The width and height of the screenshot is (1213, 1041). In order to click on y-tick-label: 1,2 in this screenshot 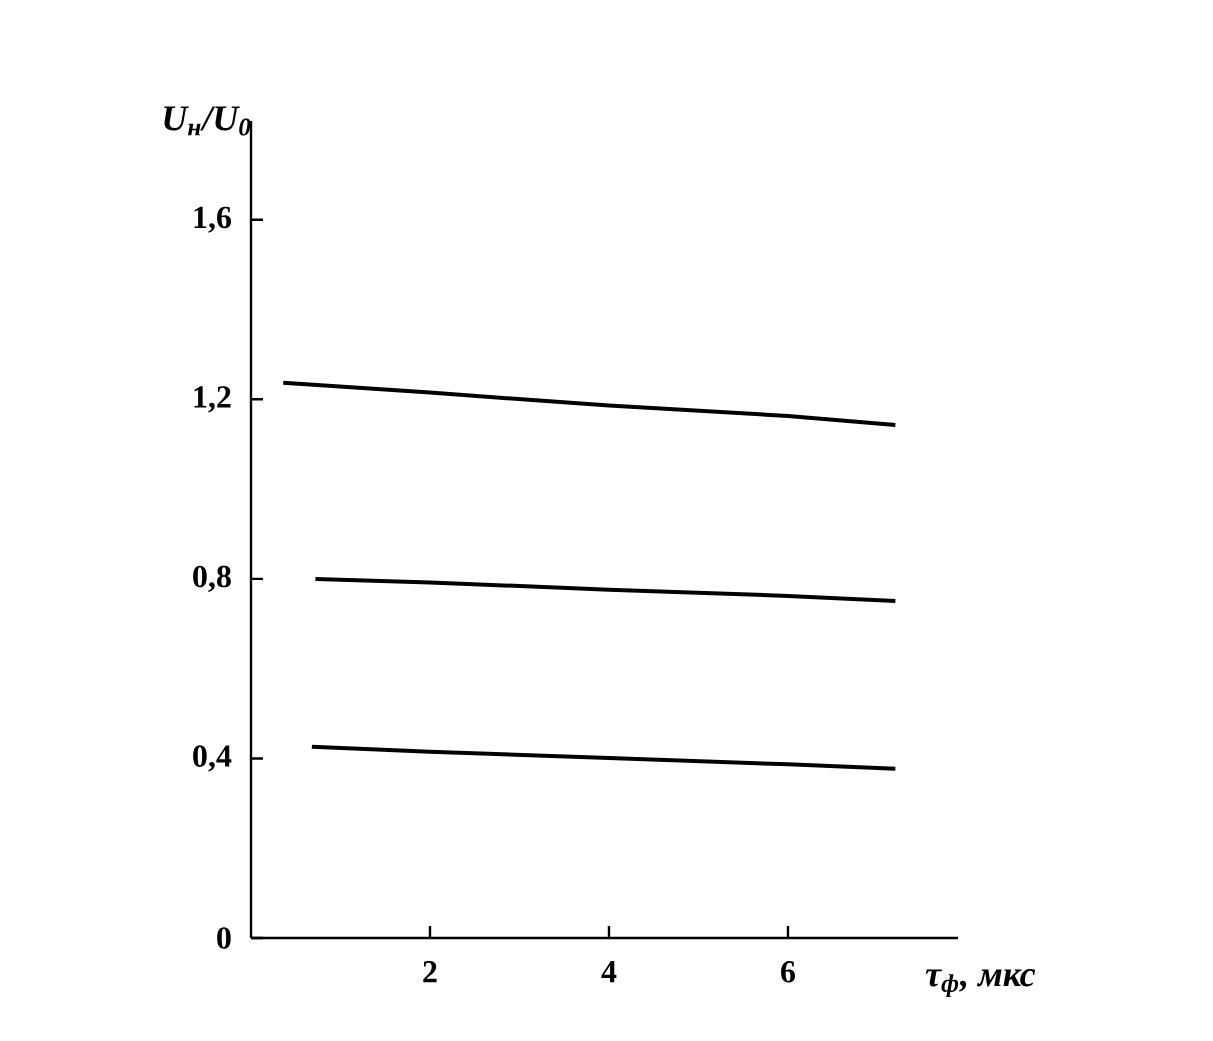, I will do `click(212, 399)`.